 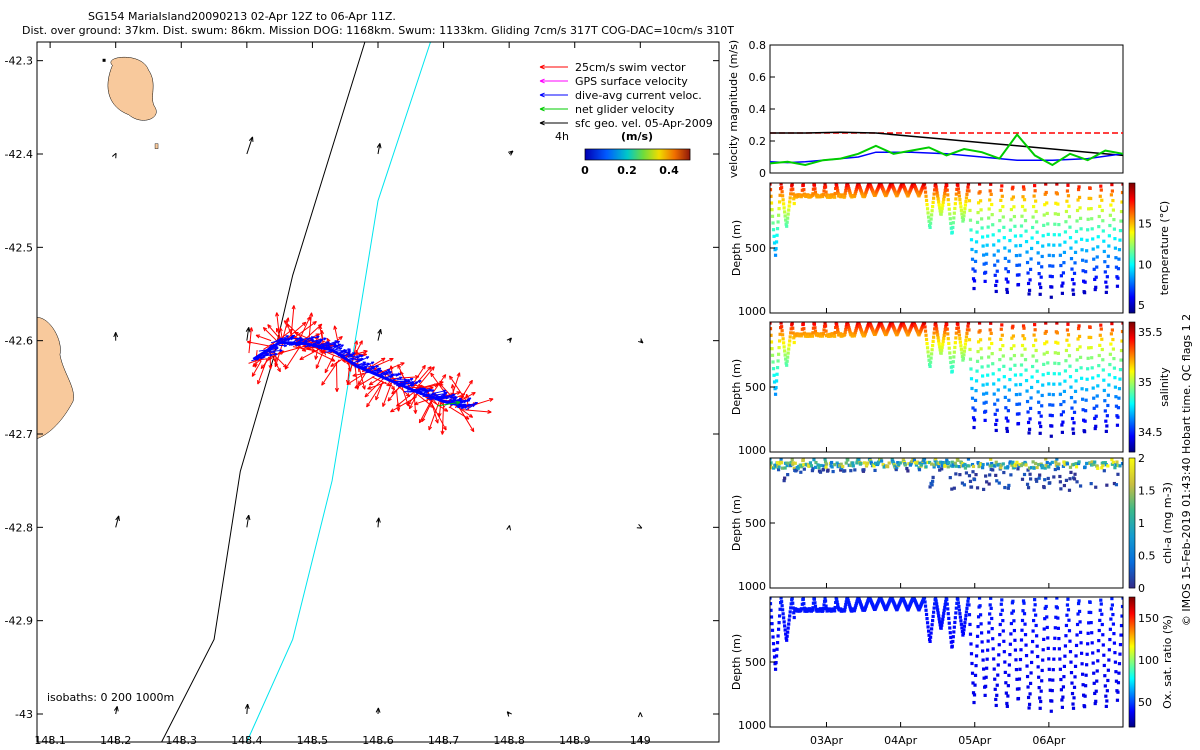 What do you see at coordinates (644, 123) in the screenshot?
I see `legend-label: sfc geo. vel. 05-Apr-2009` at bounding box center [644, 123].